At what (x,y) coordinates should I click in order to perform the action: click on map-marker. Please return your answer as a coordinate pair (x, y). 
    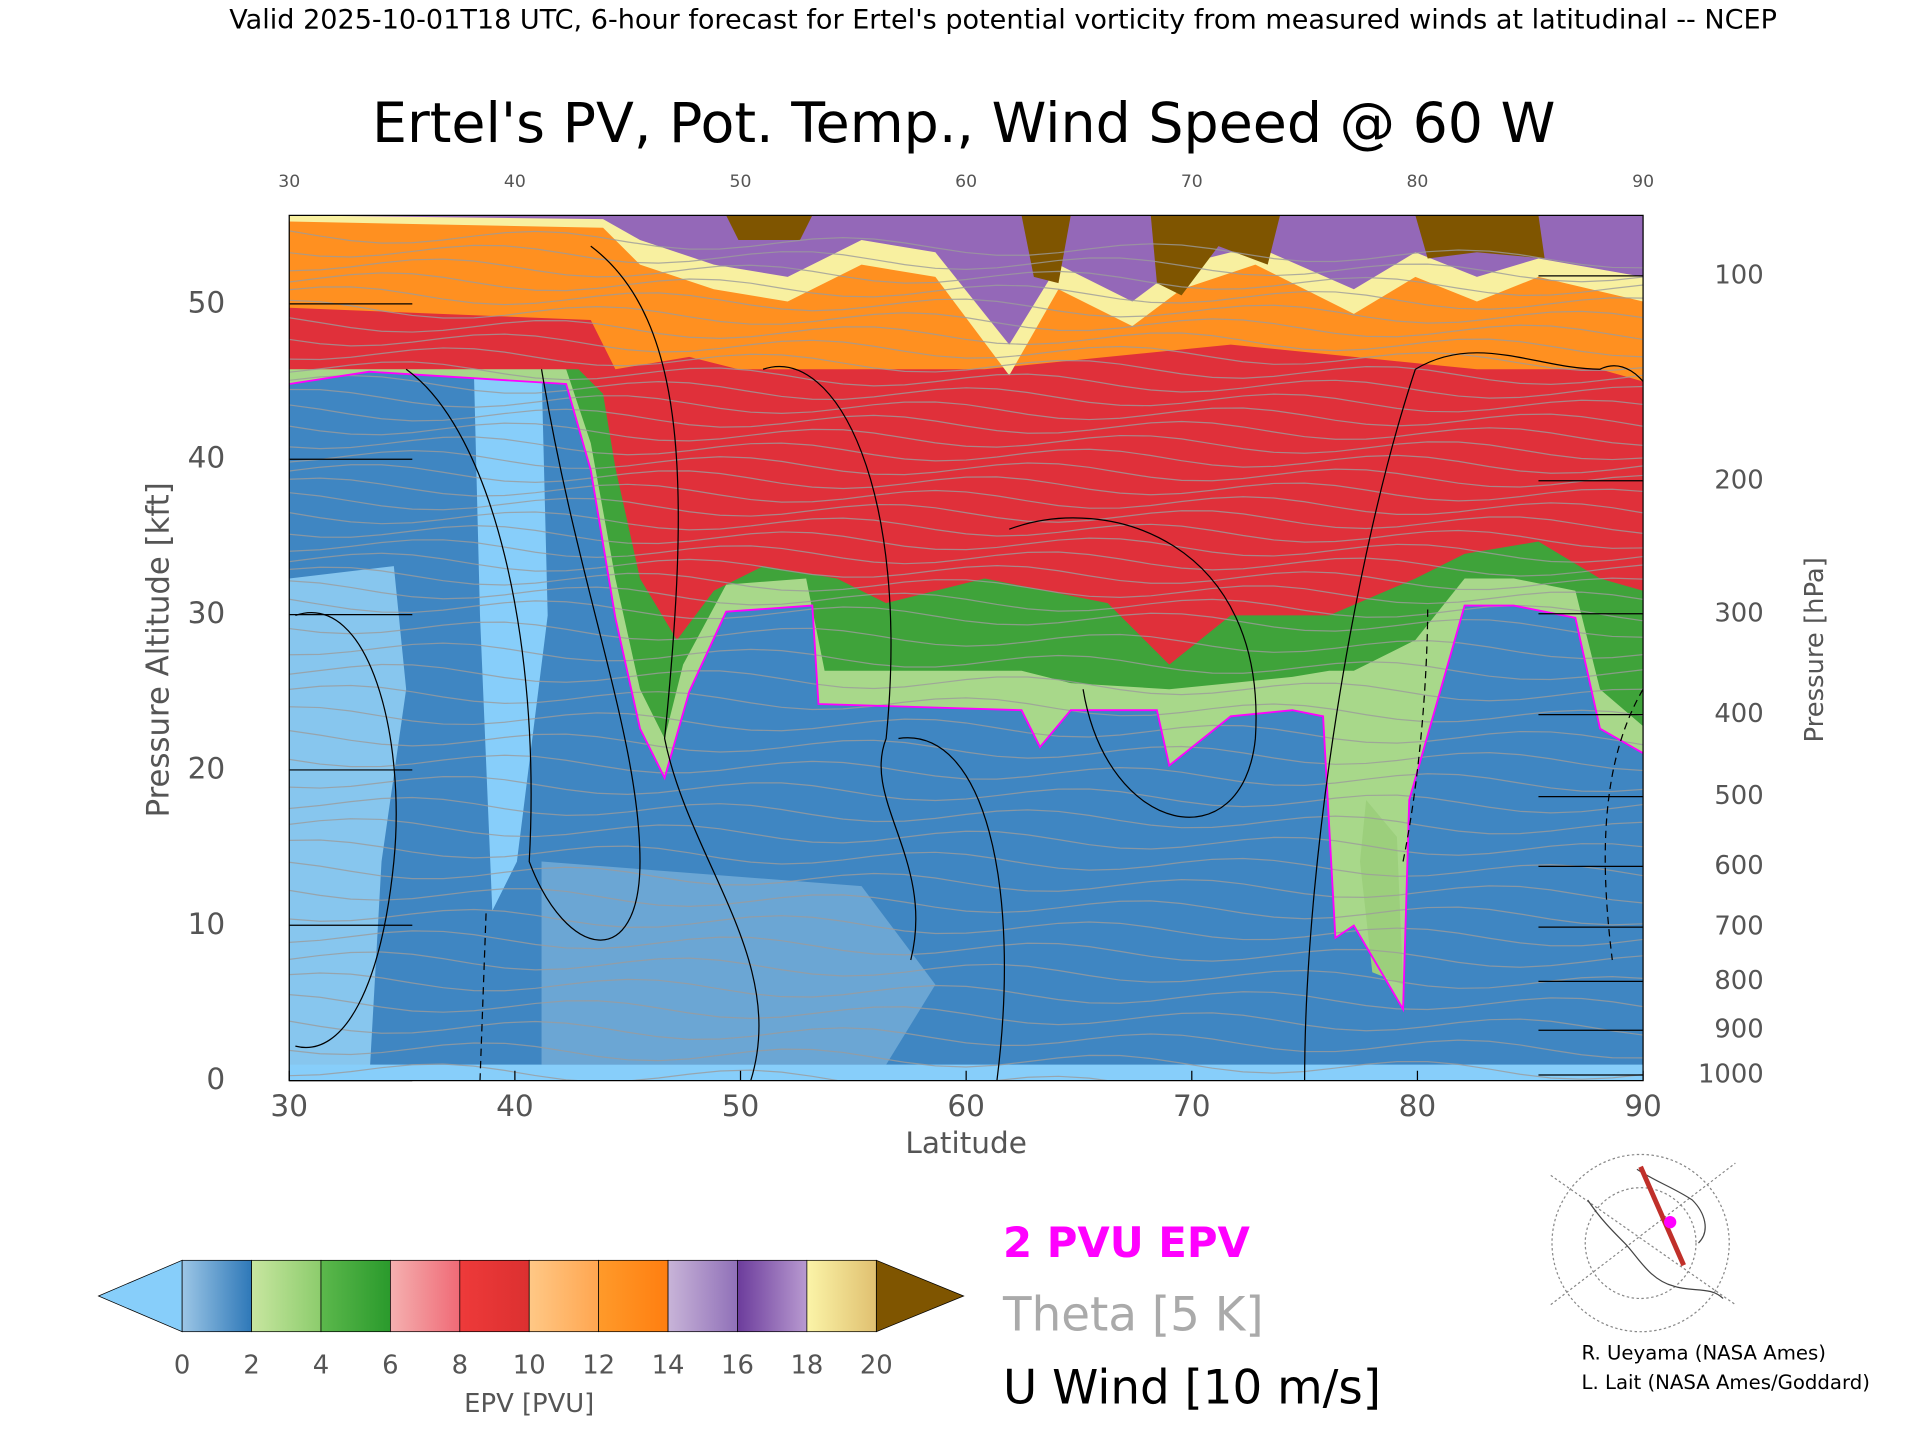
    Looking at the image, I should click on (1670, 1222).